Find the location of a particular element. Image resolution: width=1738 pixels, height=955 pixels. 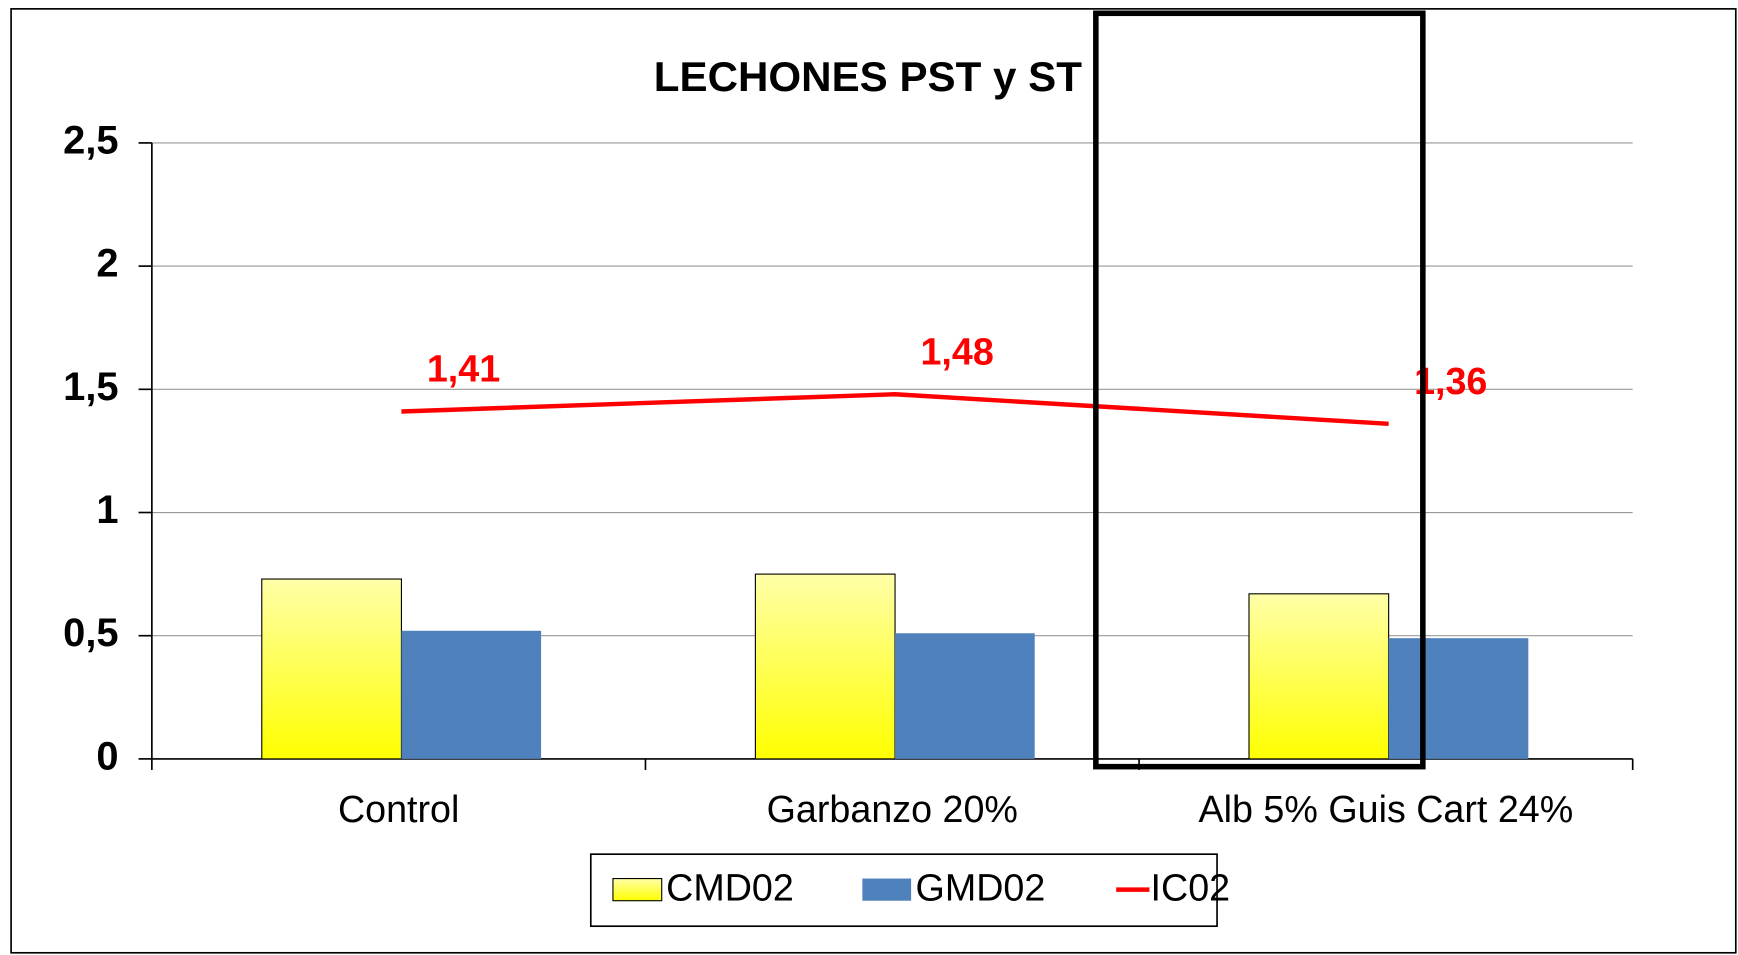

data-label: 1,41 is located at coordinates (463, 369).